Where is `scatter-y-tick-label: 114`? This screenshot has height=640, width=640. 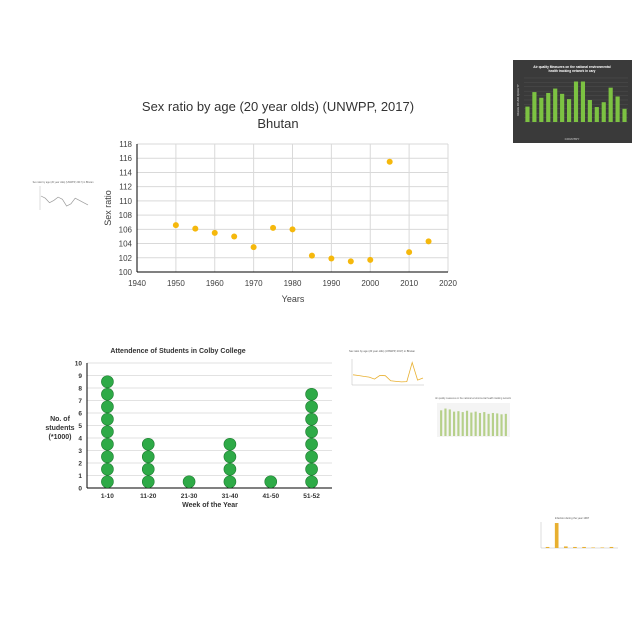
scatter-y-tick-label: 114 is located at coordinates (125, 172).